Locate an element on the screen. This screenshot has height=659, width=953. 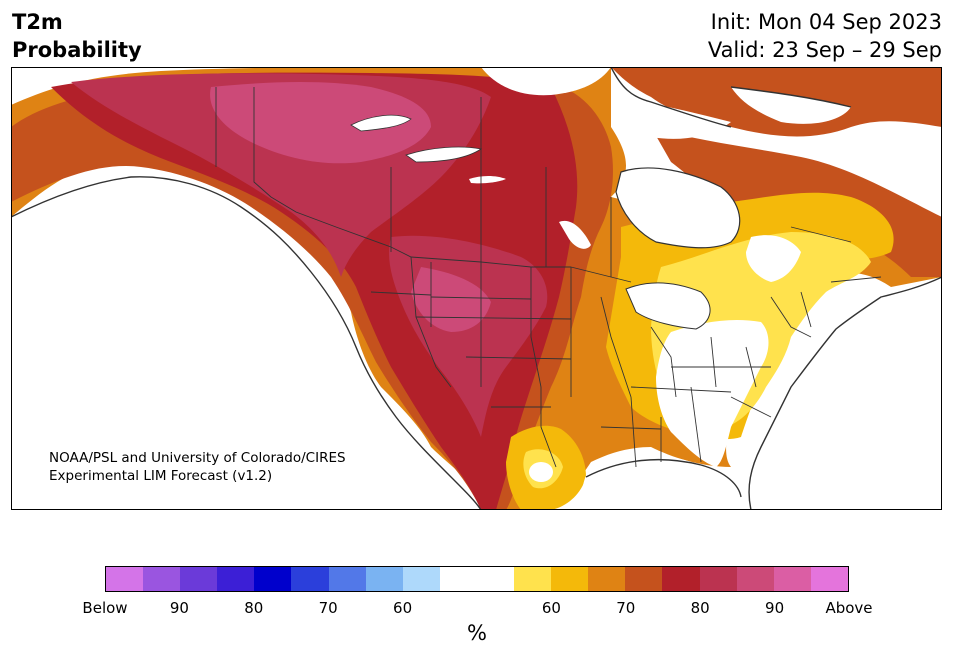
colorbar is located at coordinates (477, 579).